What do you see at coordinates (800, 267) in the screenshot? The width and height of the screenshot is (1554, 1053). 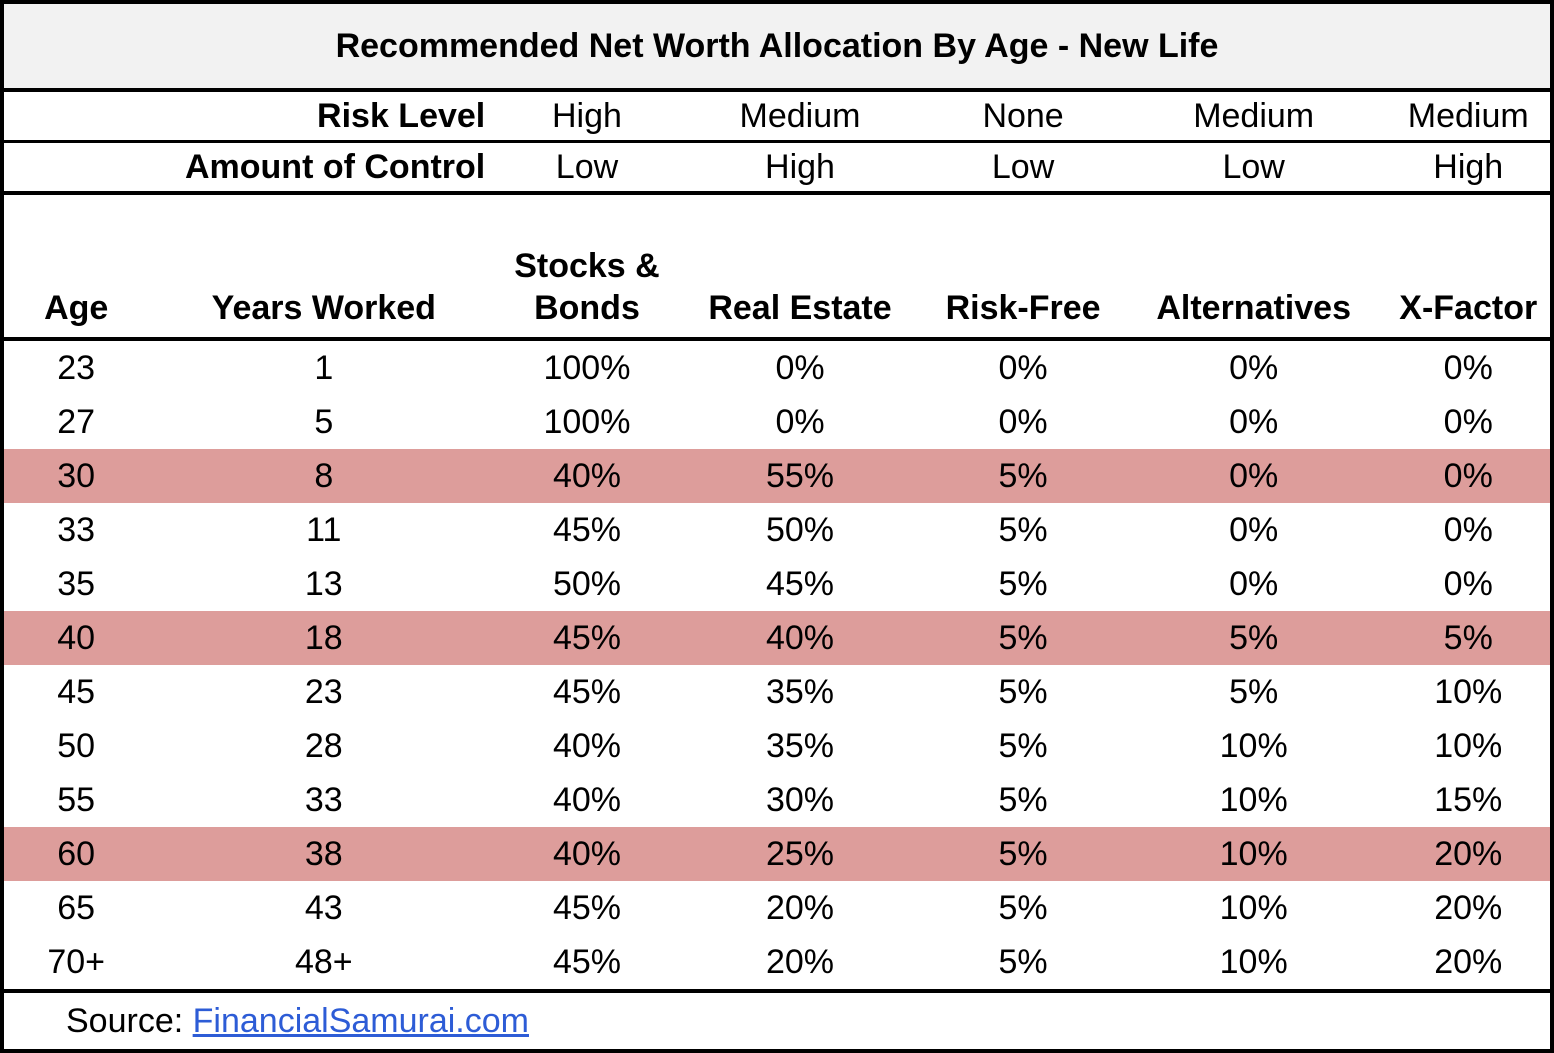 I see `column-header-real-estate: Real Estate` at bounding box center [800, 267].